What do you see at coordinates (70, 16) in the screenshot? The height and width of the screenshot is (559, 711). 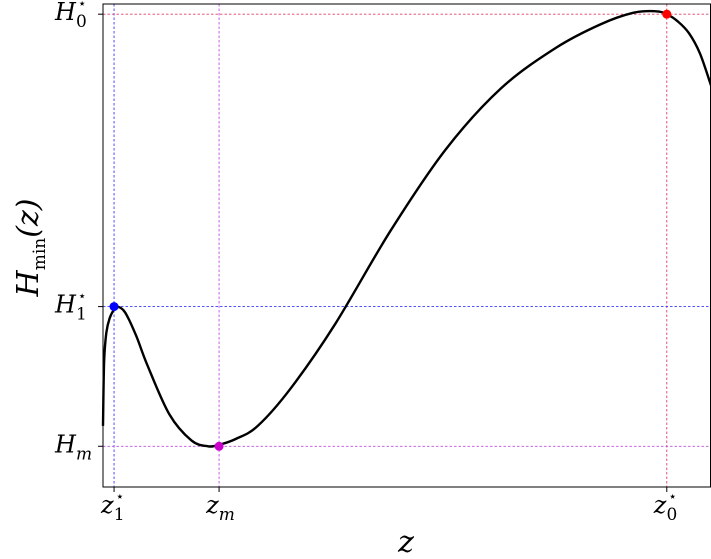 I see `y-tick-label-0: H0⋆` at bounding box center [70, 16].